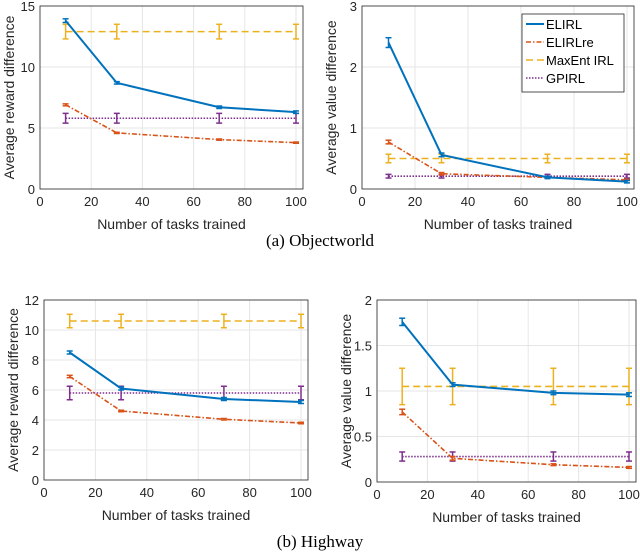 The width and height of the screenshot is (640, 553). Describe the element at coordinates (35, 360) in the screenshot. I see `y-tick-label: 8` at that location.